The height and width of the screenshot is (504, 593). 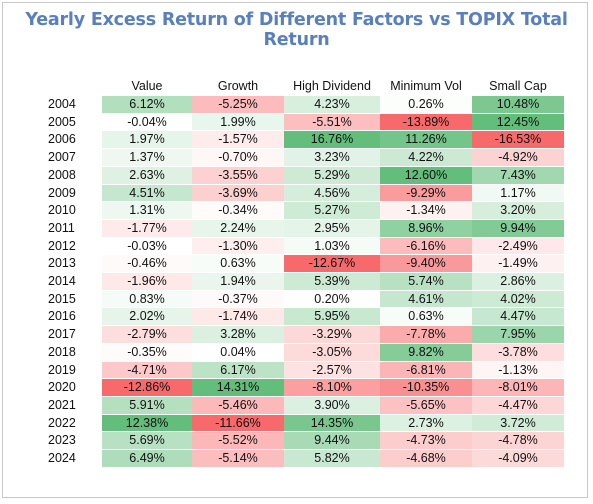 I want to click on table-row: 2005 -0.04% 1.99% -5.51% -13.89% 12.45%, so click(x=306, y=122).